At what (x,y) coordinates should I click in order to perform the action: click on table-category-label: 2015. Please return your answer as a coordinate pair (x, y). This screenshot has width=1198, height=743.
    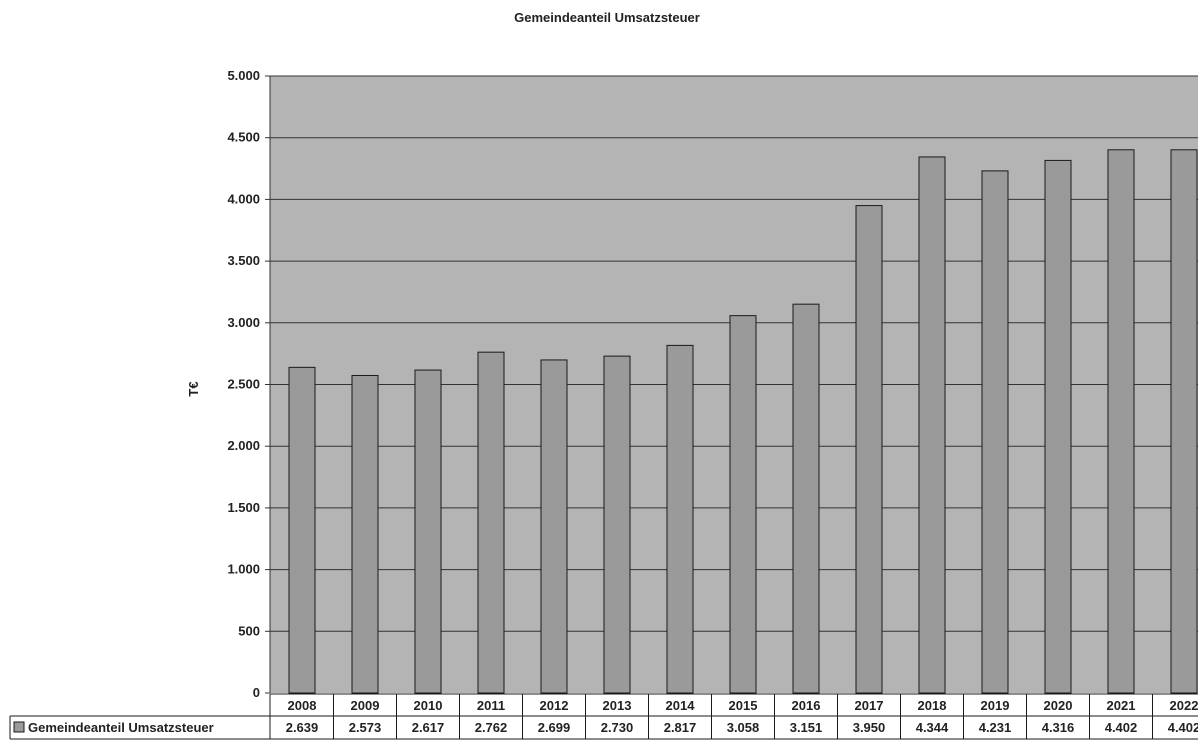
    Looking at the image, I should click on (743, 705).